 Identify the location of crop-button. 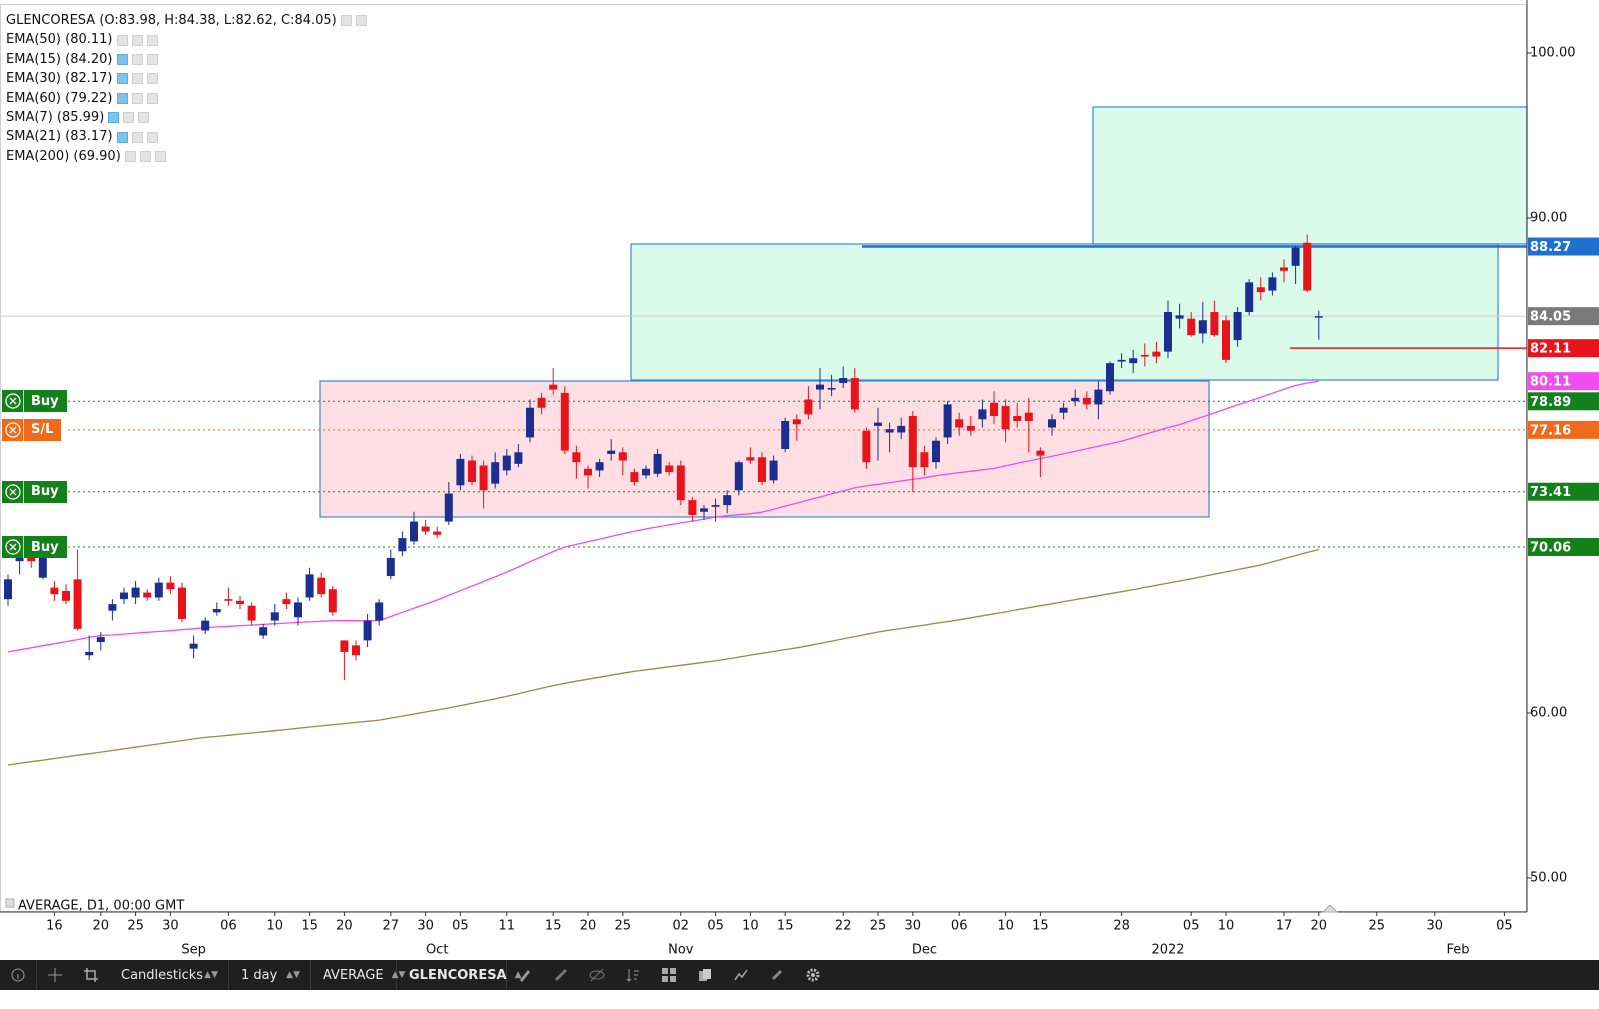
(91, 975).